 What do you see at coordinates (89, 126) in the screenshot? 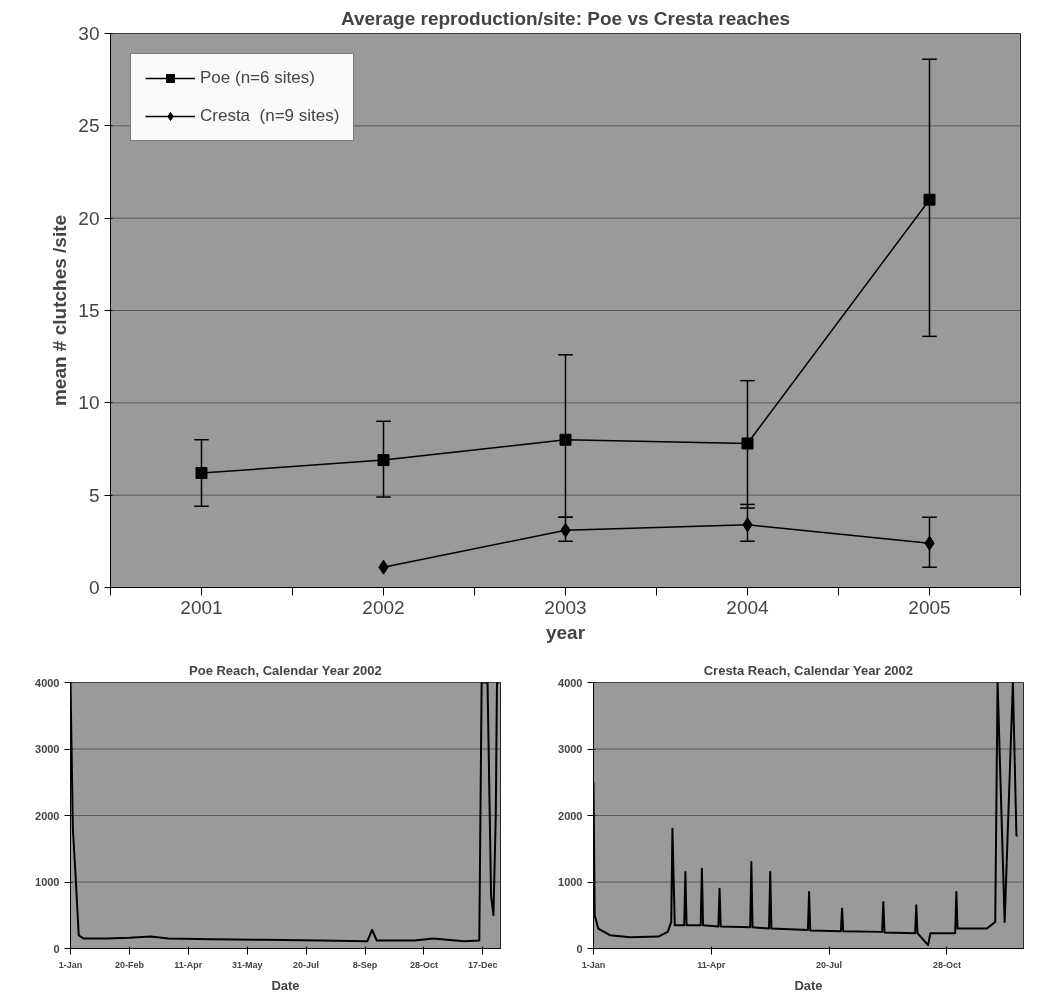
I see `y-tick-label: 25` at bounding box center [89, 126].